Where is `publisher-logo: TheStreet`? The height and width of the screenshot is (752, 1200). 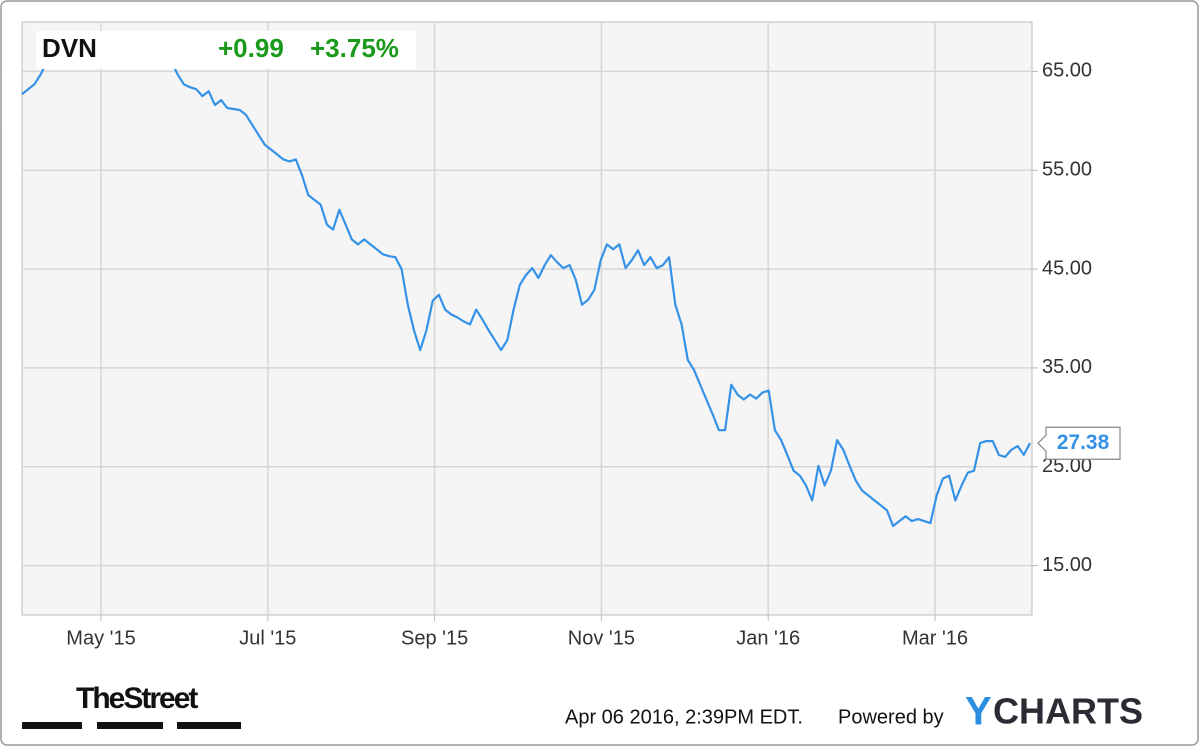 publisher-logo: TheStreet is located at coordinates (137, 698).